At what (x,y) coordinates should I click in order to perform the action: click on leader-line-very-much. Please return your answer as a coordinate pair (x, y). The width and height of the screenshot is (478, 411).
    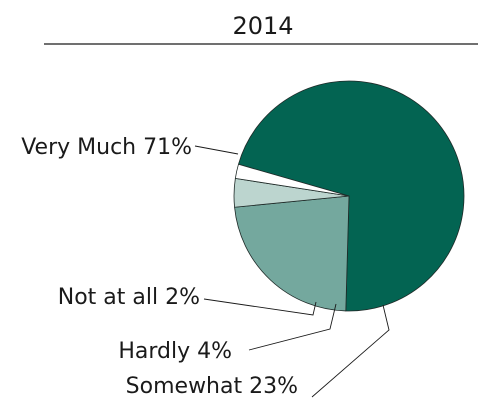
    Looking at the image, I should click on (216, 150).